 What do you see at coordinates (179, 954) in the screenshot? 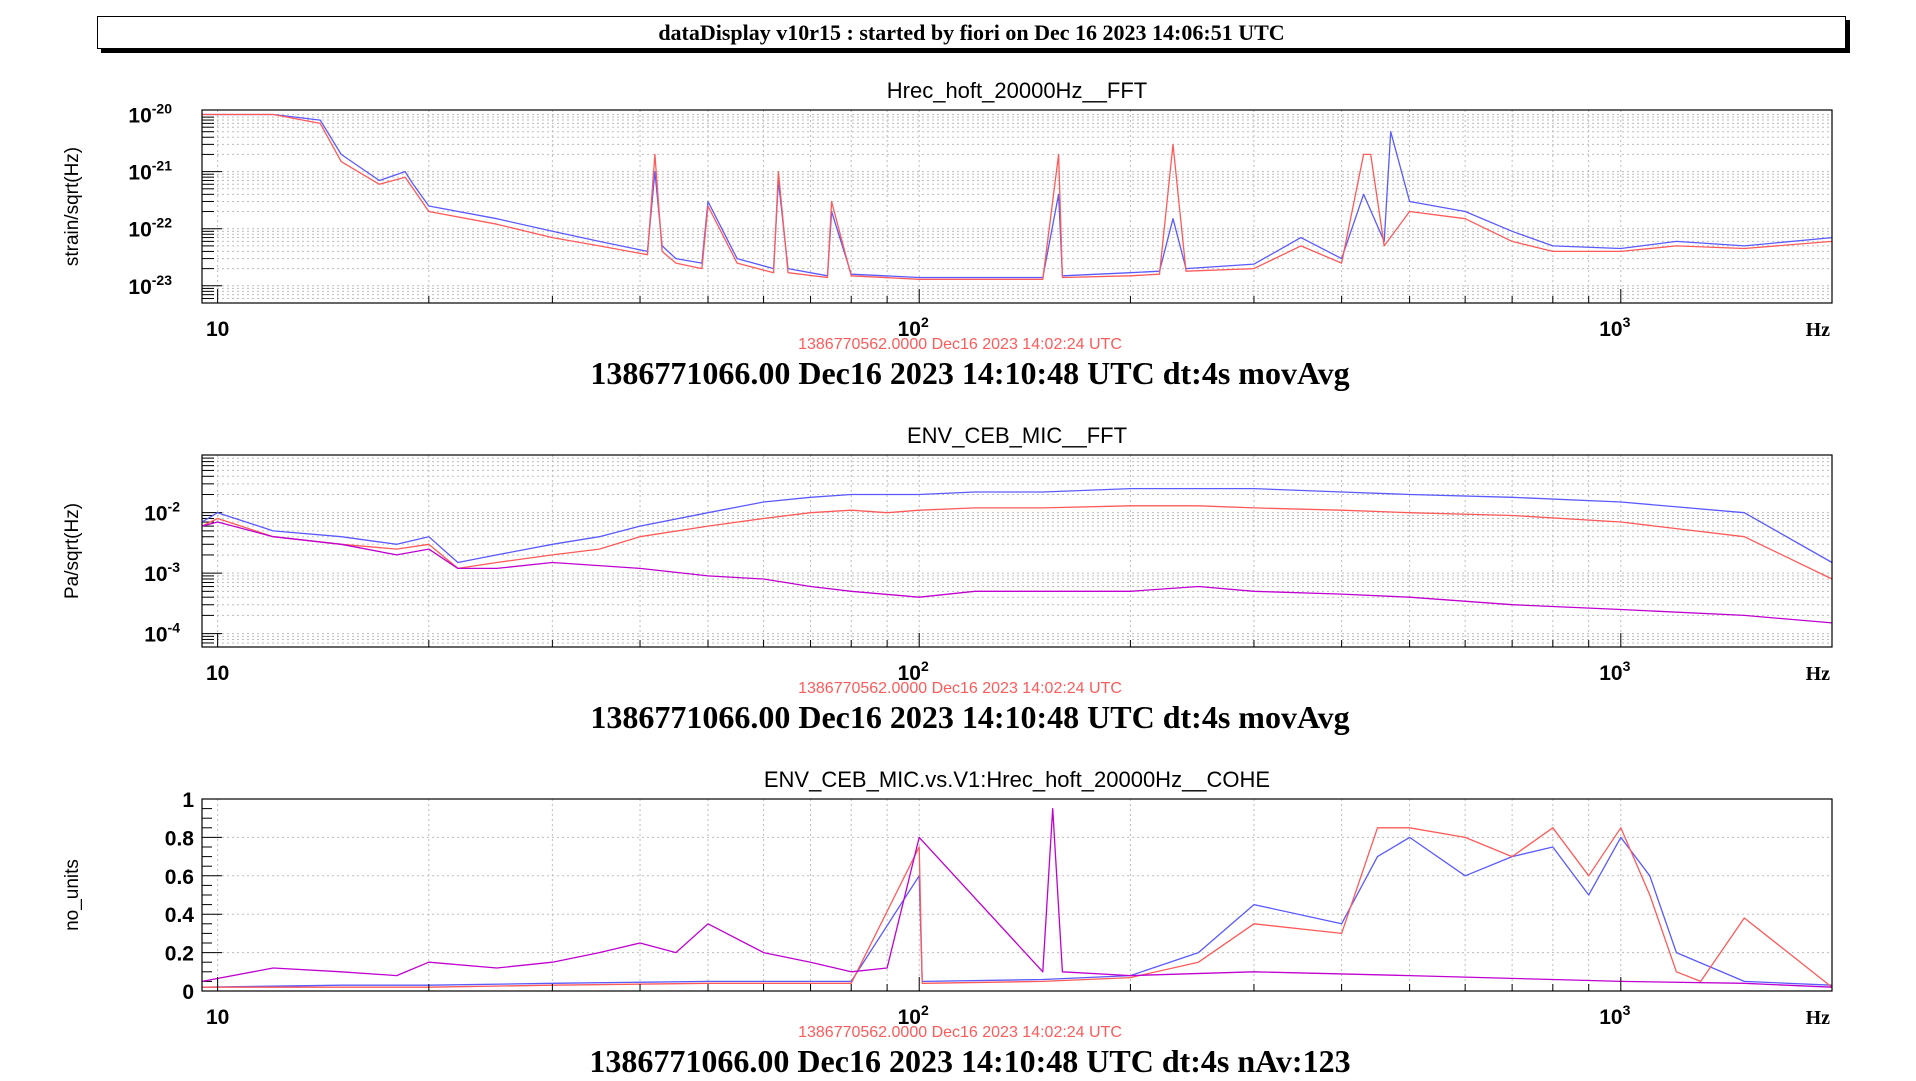
I see `y-tick-label: 0.2` at bounding box center [179, 954].